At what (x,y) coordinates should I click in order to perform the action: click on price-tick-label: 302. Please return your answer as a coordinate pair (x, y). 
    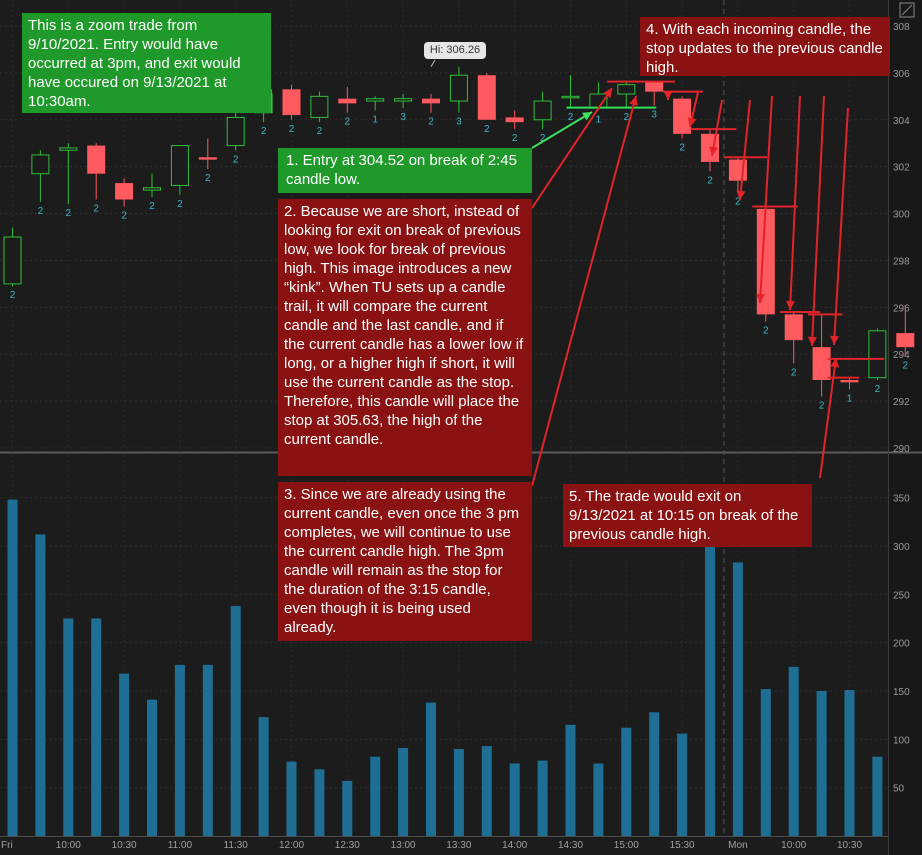
    Looking at the image, I should click on (901, 168).